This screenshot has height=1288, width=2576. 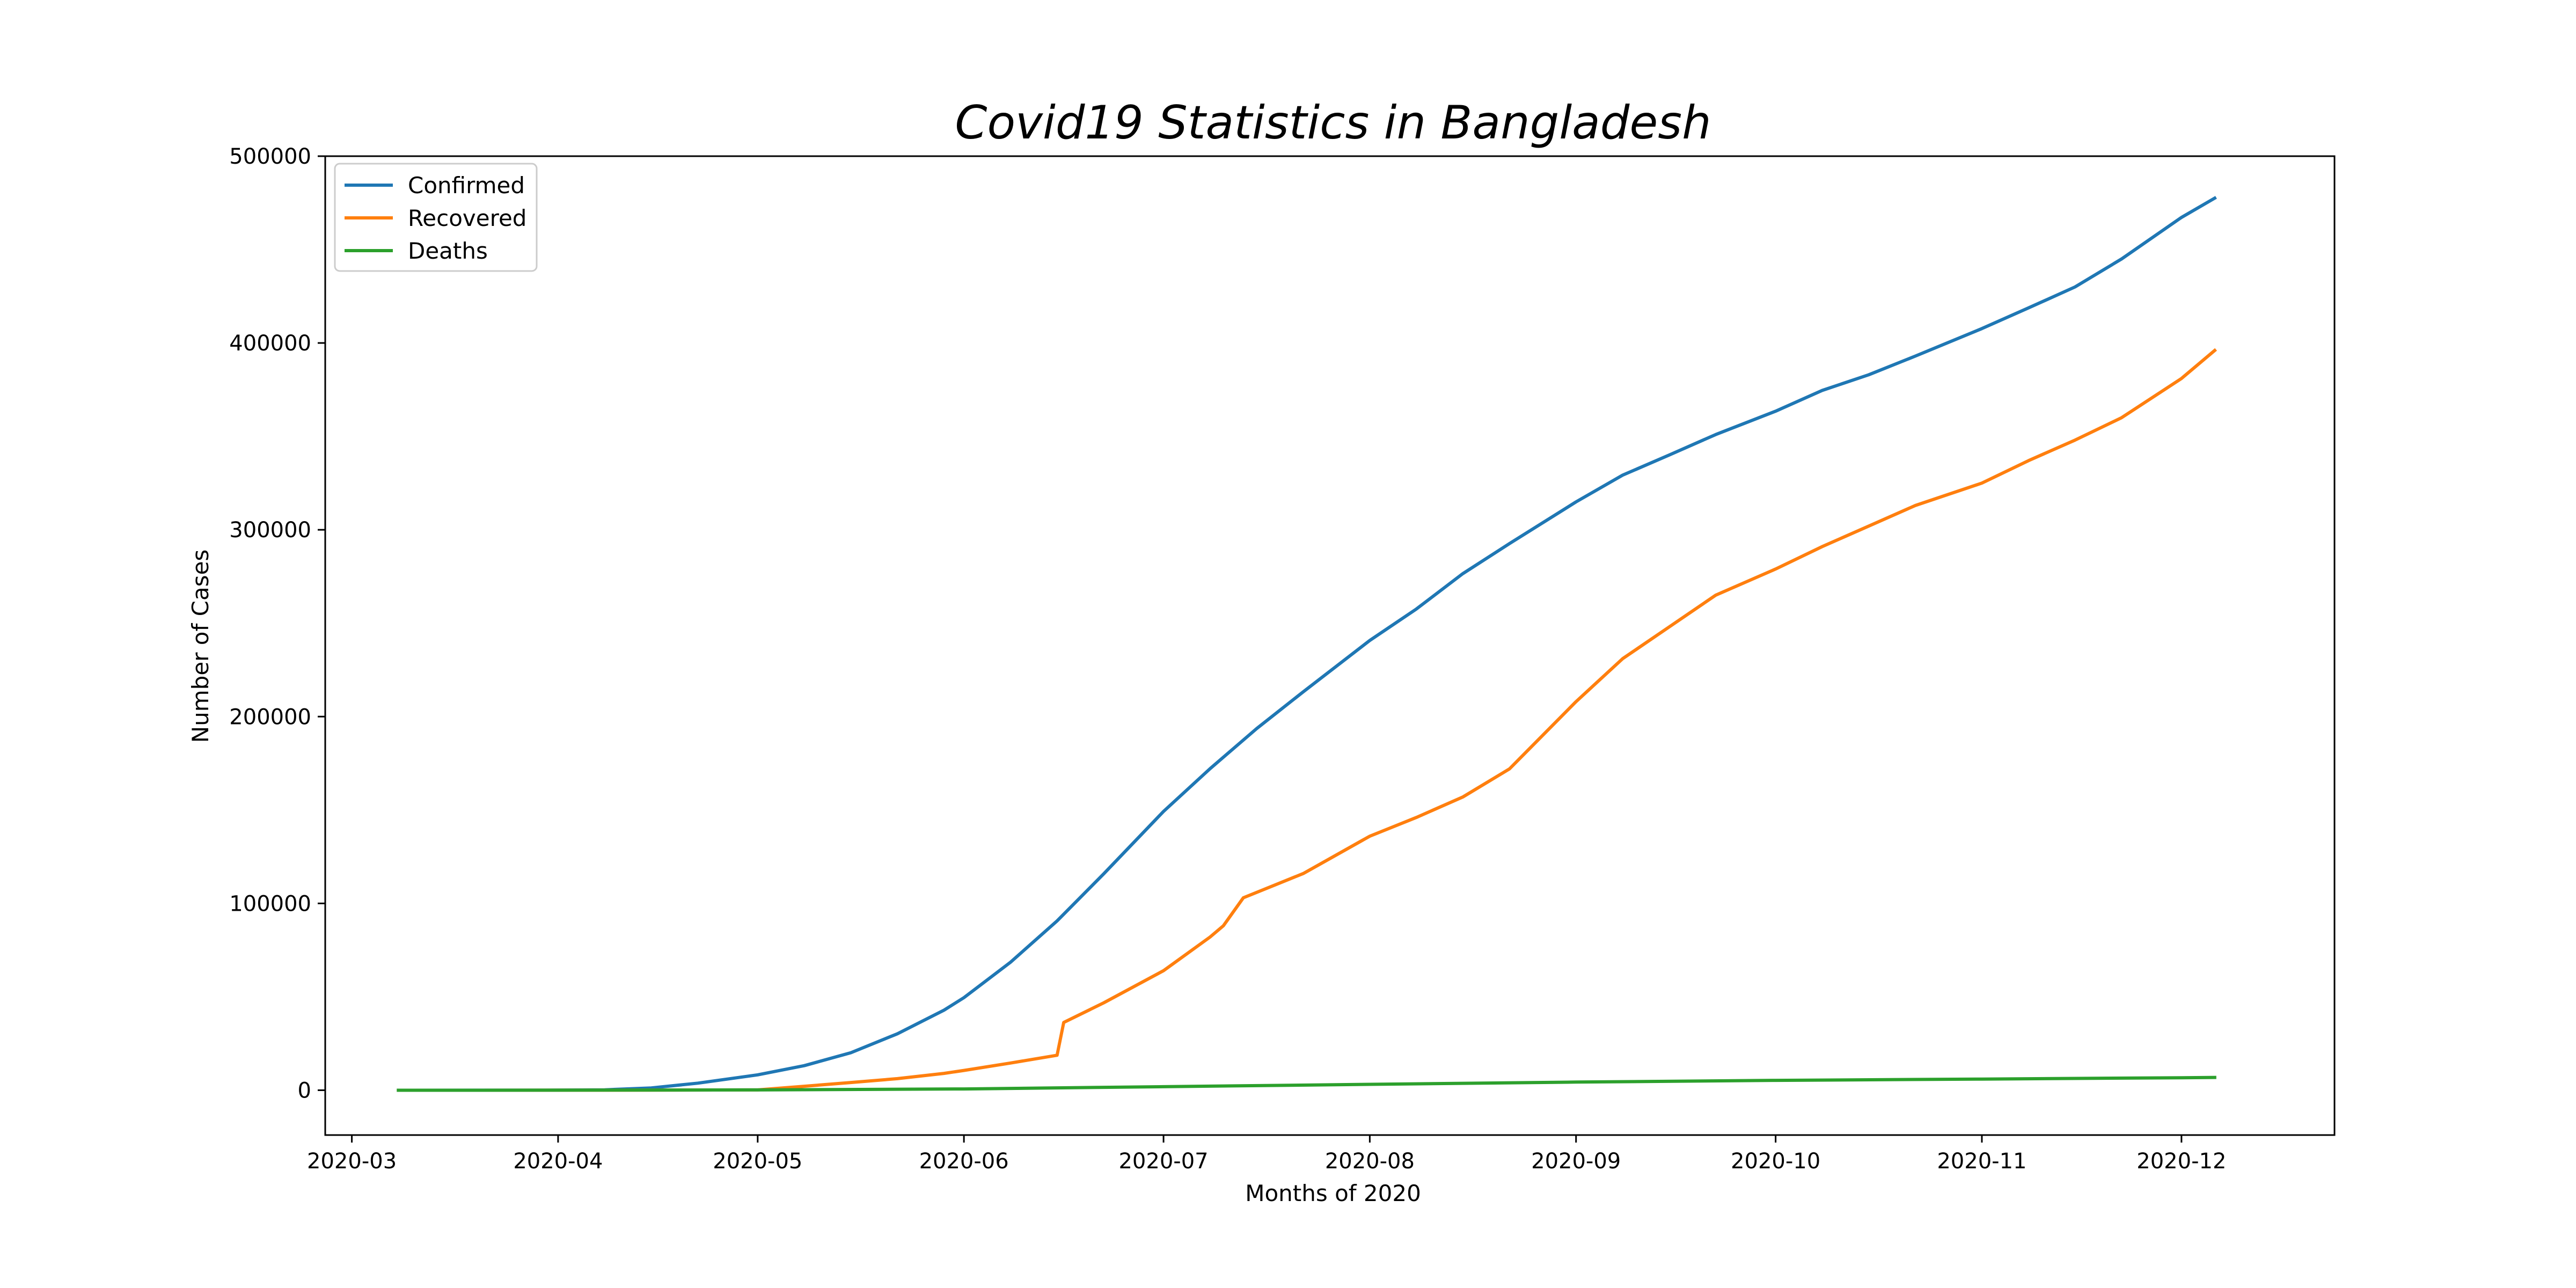 I want to click on x-tick-label: 2020-08, so click(x=1370, y=1161).